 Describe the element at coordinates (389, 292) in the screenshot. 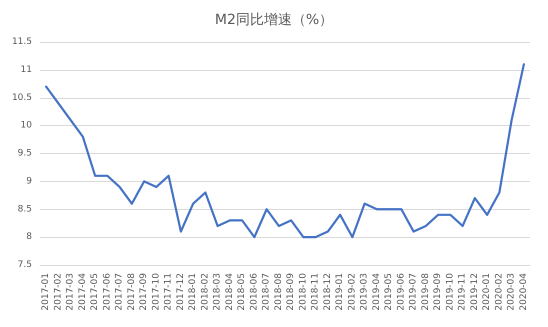

I see `x-tick-label: 2019-05` at that location.